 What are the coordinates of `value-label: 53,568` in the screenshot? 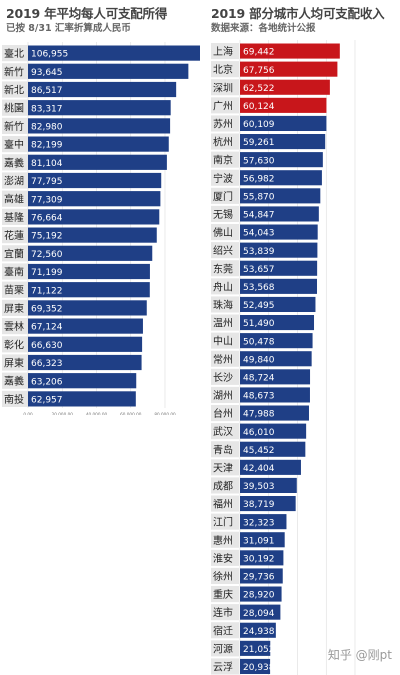 It's located at (259, 288).